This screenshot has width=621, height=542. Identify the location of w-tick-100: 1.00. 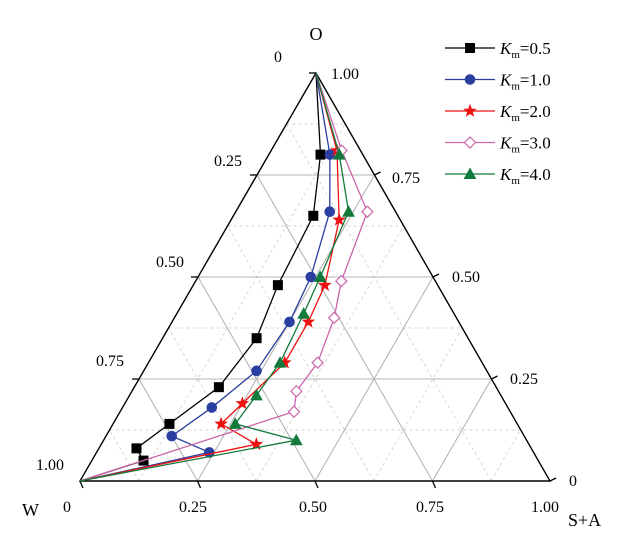
(545, 507).